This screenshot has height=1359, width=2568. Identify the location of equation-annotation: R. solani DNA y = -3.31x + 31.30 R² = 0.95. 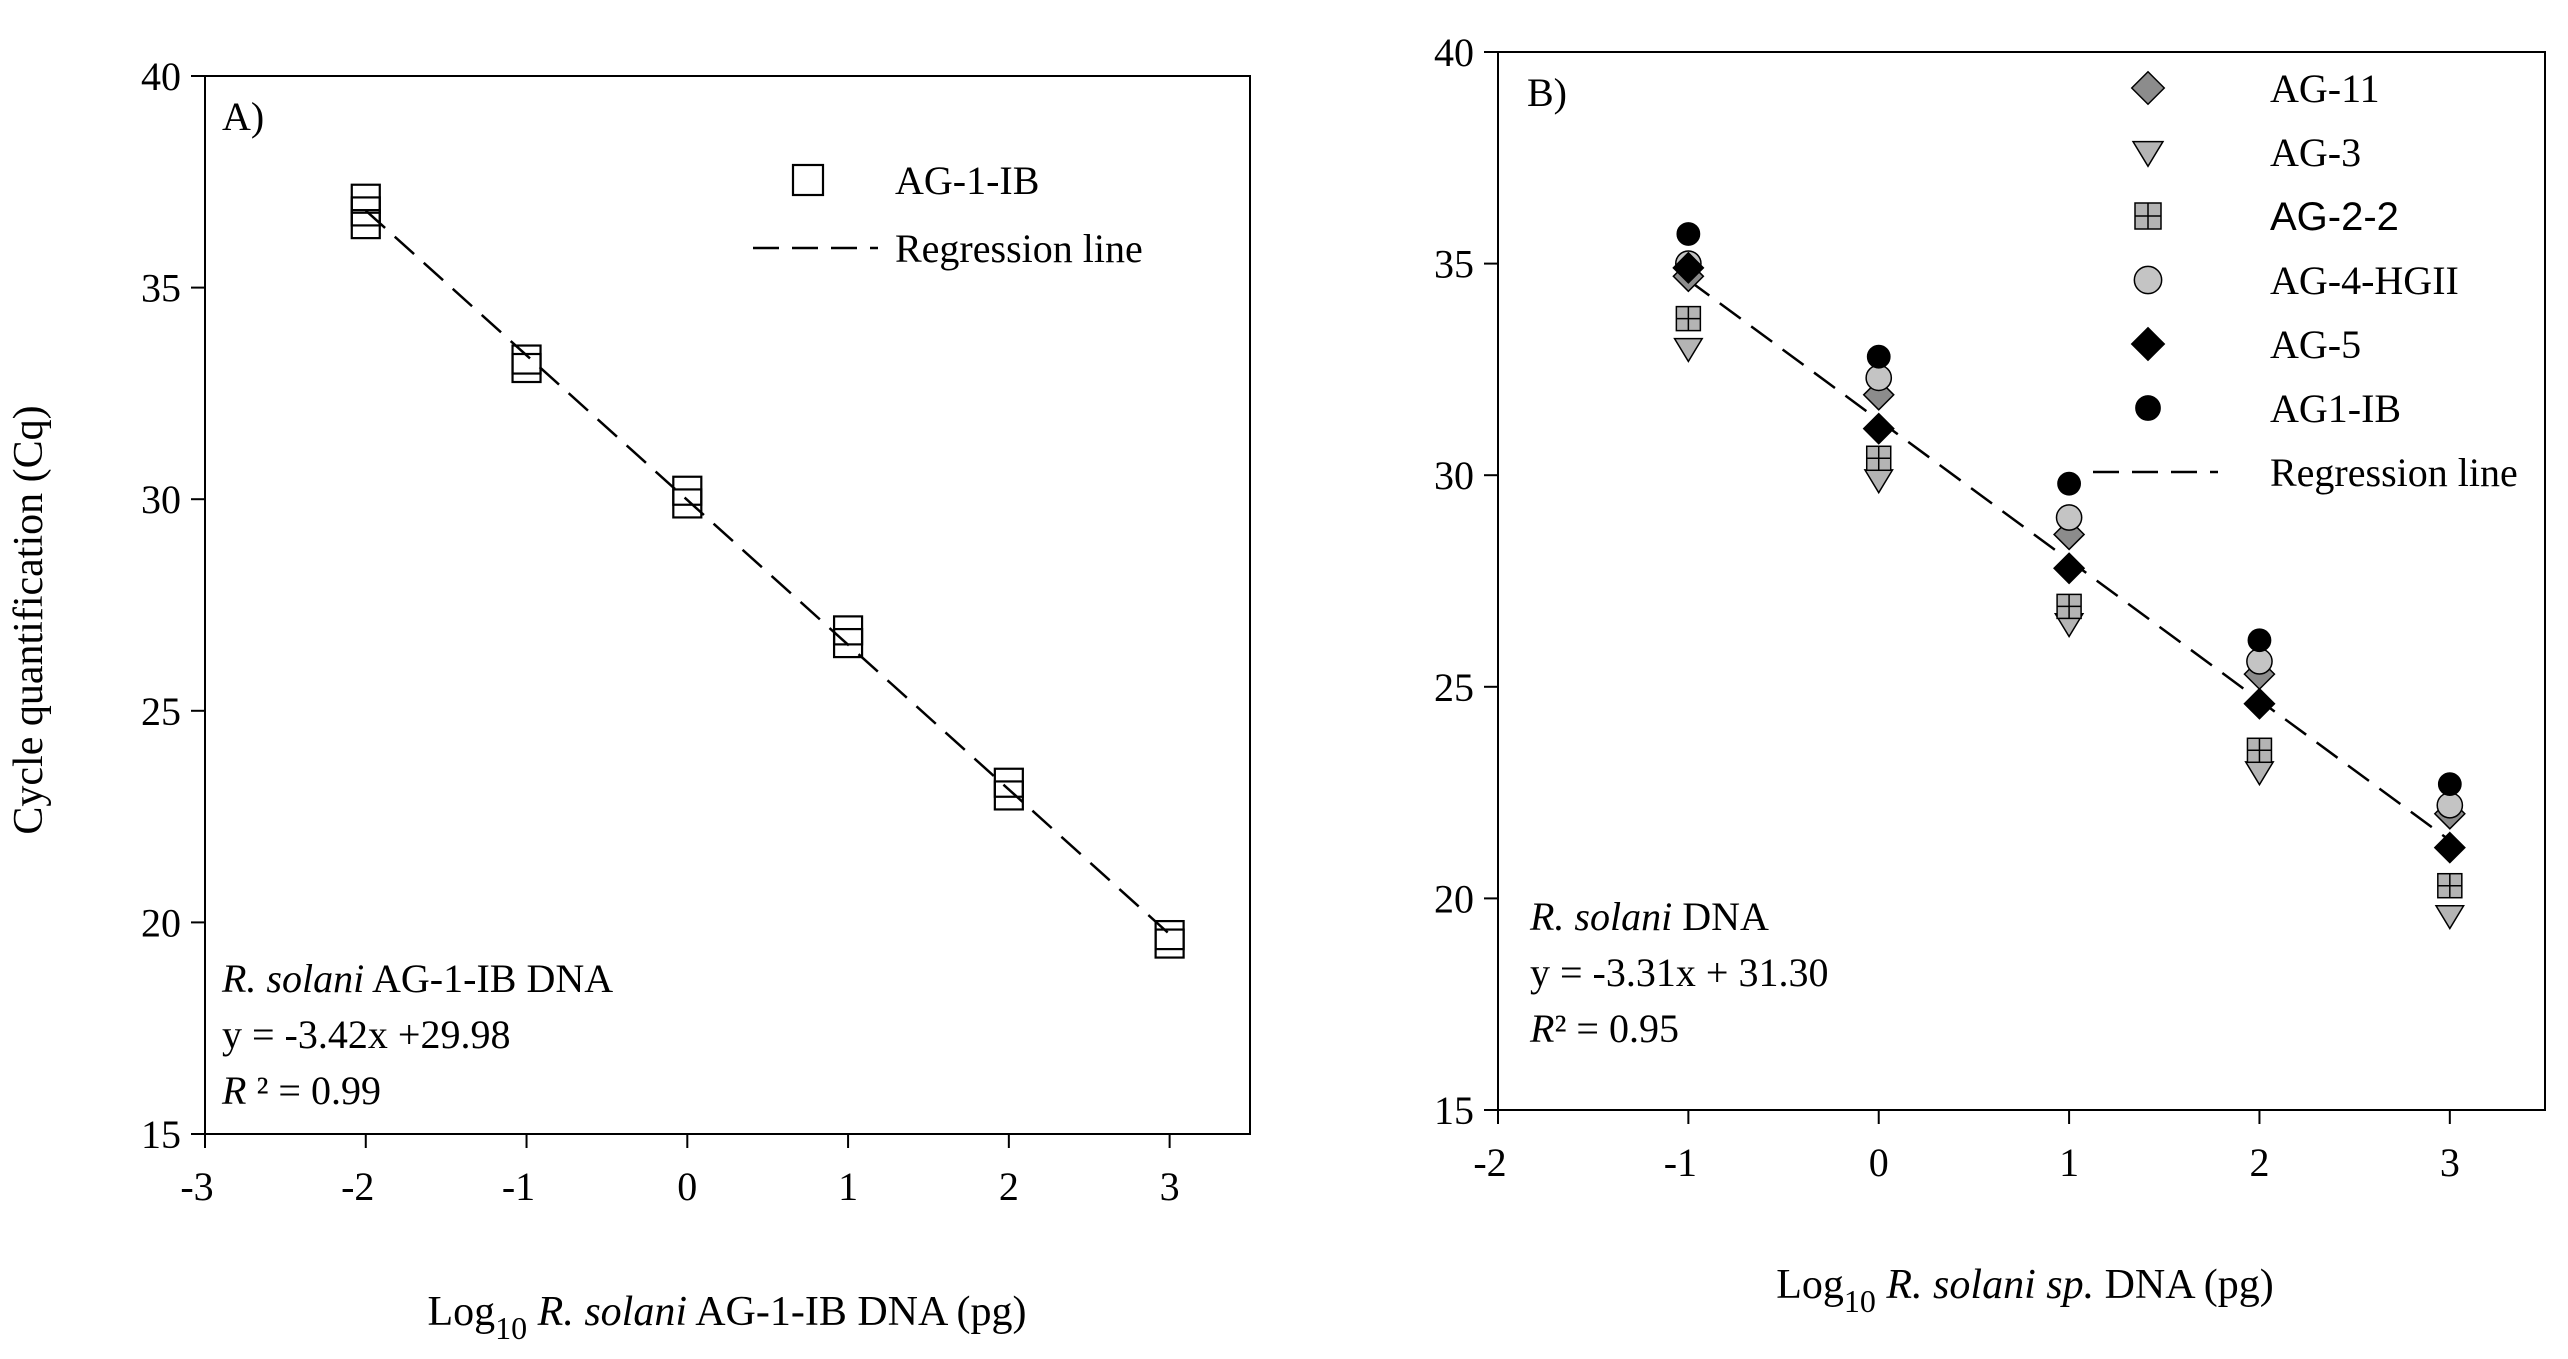
(1678, 972).